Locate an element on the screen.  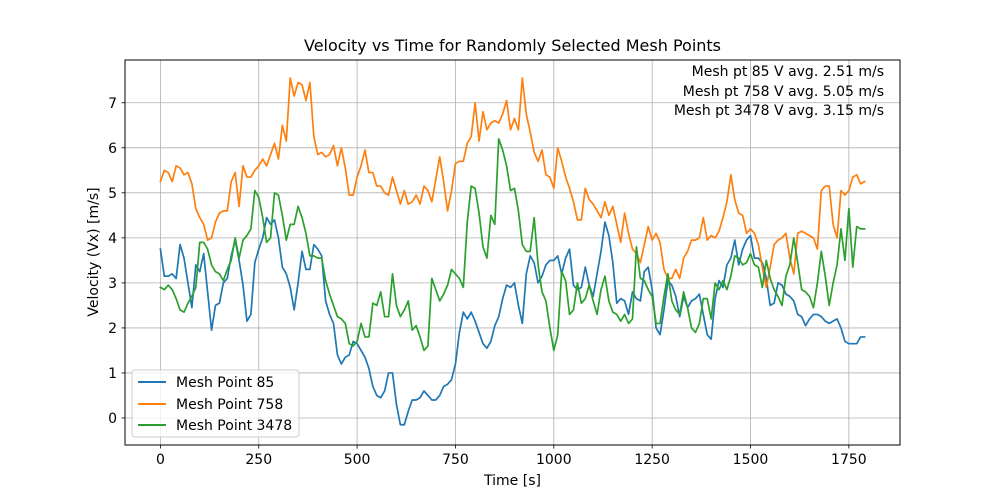
x-tick-label: 250 is located at coordinates (258, 460).